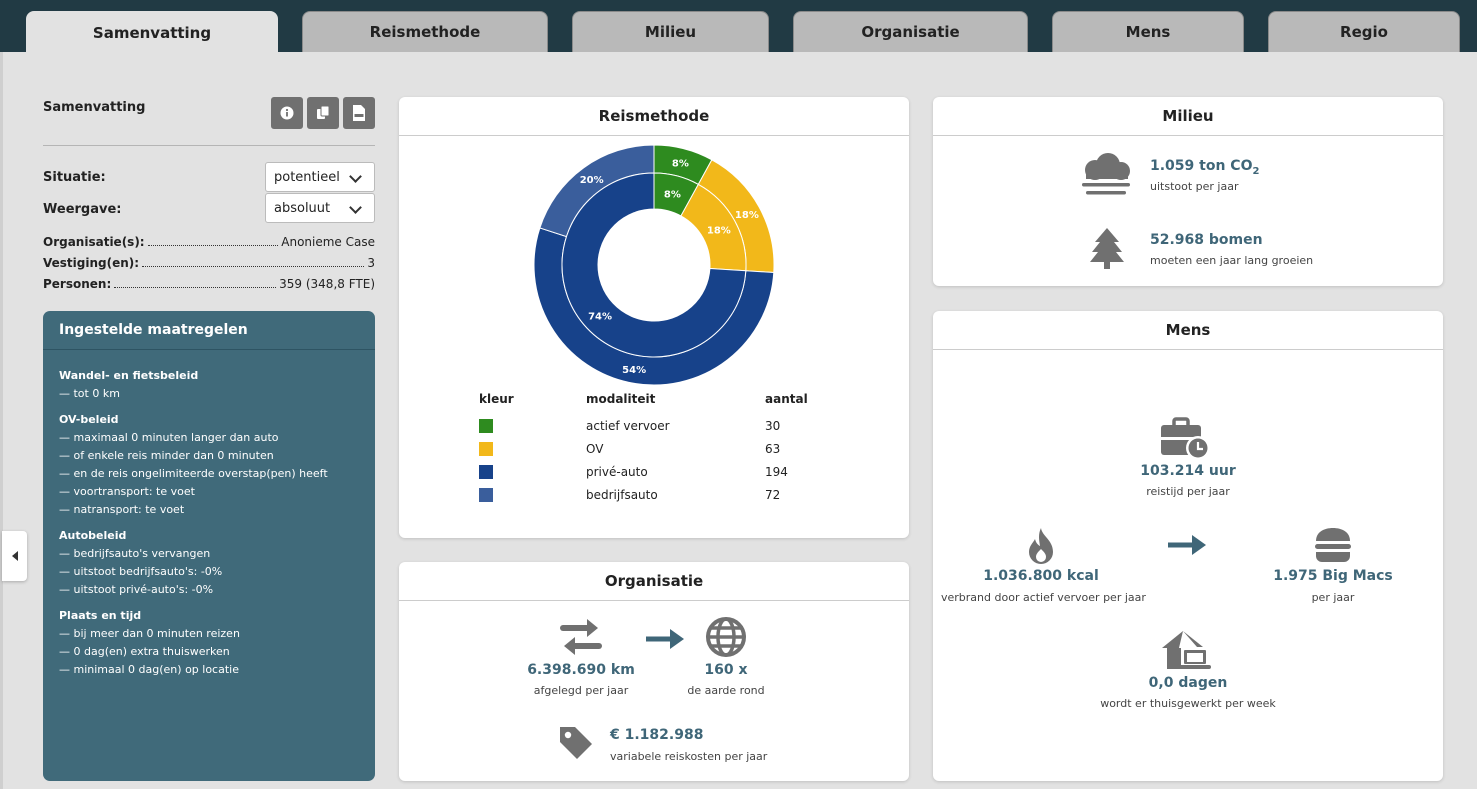 This screenshot has width=1477, height=789. I want to click on co2-subscript: 2, so click(1256, 171).